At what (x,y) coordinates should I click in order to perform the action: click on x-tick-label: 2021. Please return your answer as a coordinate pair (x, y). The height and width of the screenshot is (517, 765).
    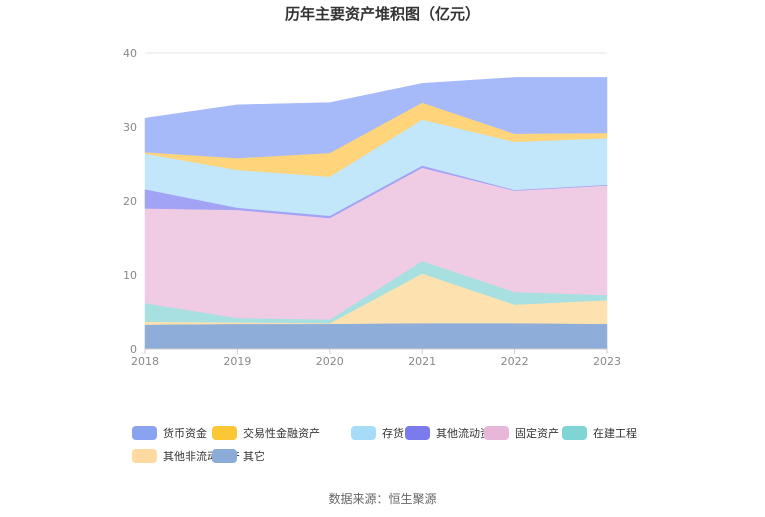
    Looking at the image, I should click on (422, 361).